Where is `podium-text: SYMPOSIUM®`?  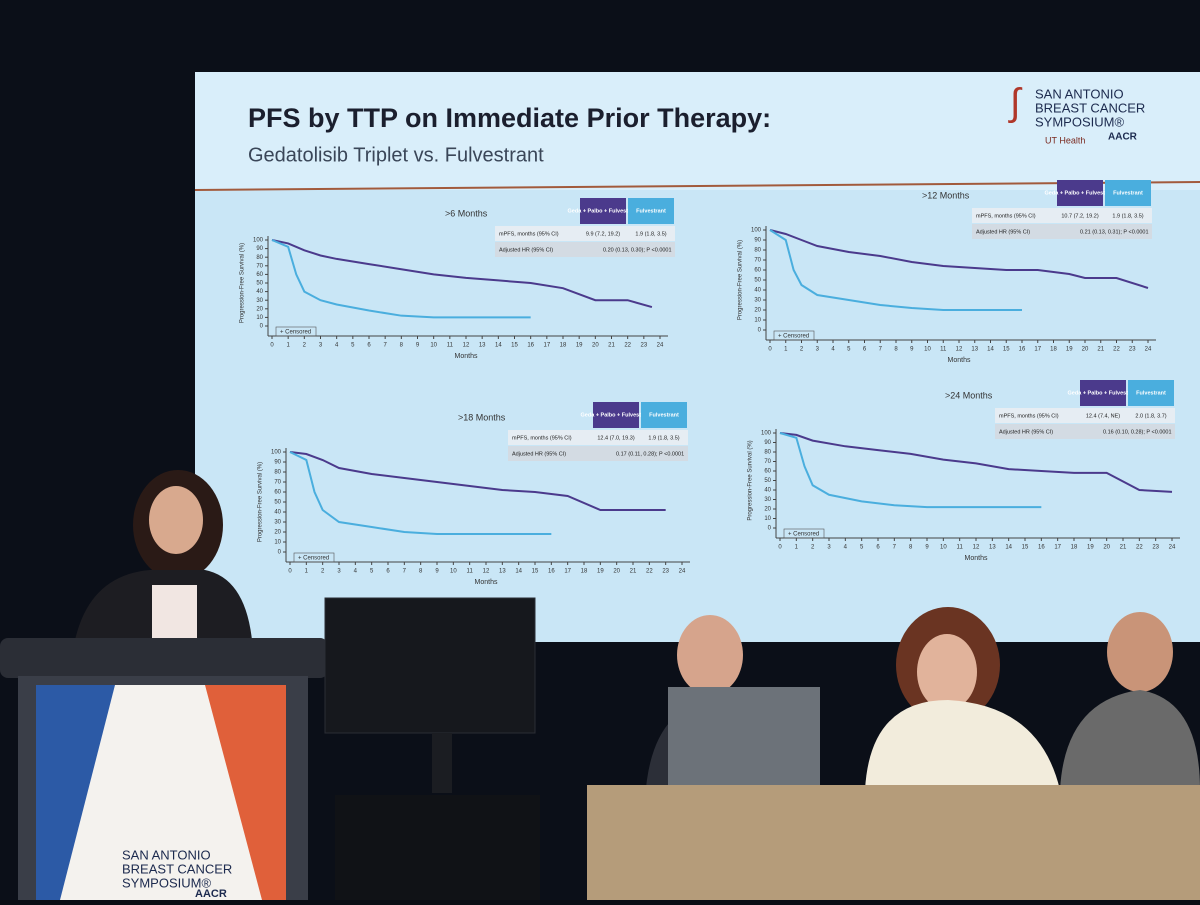 podium-text: SYMPOSIUM® is located at coordinates (166, 882).